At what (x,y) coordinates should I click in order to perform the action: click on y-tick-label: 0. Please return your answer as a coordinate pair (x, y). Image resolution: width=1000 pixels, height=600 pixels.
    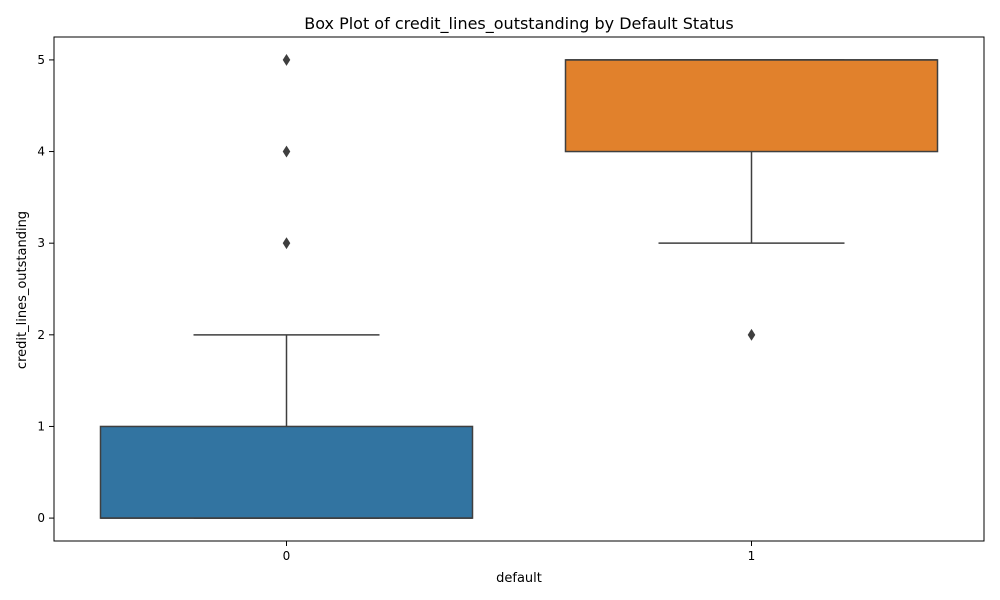
    Looking at the image, I should click on (41, 518).